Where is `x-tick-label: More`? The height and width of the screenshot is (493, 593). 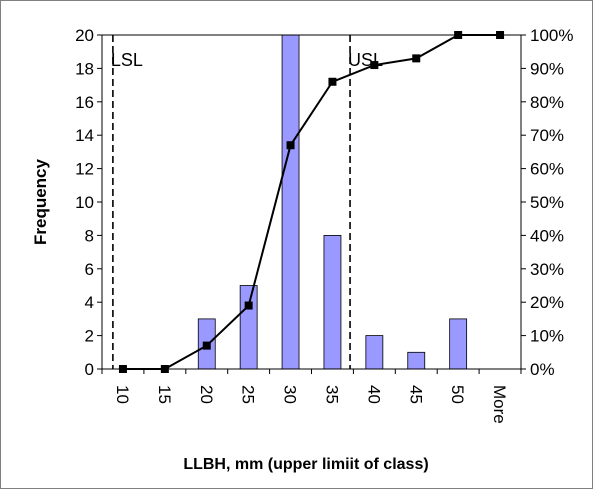
x-tick-label: More is located at coordinates (499, 404).